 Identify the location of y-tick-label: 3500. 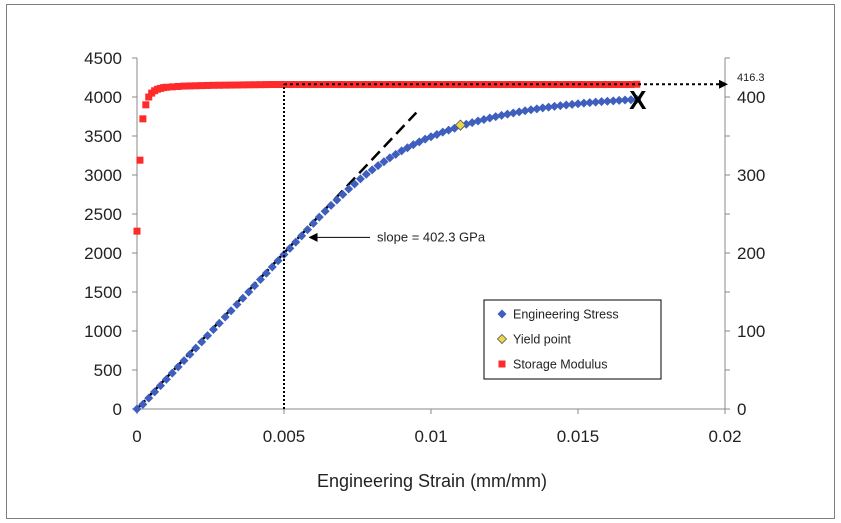
(103, 136).